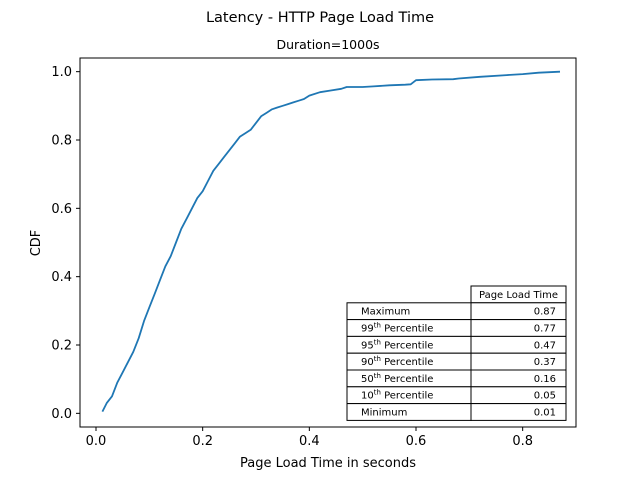 The height and width of the screenshot is (480, 640). Describe the element at coordinates (327, 44) in the screenshot. I see `chart-subtitle: Duration=1000s` at that location.